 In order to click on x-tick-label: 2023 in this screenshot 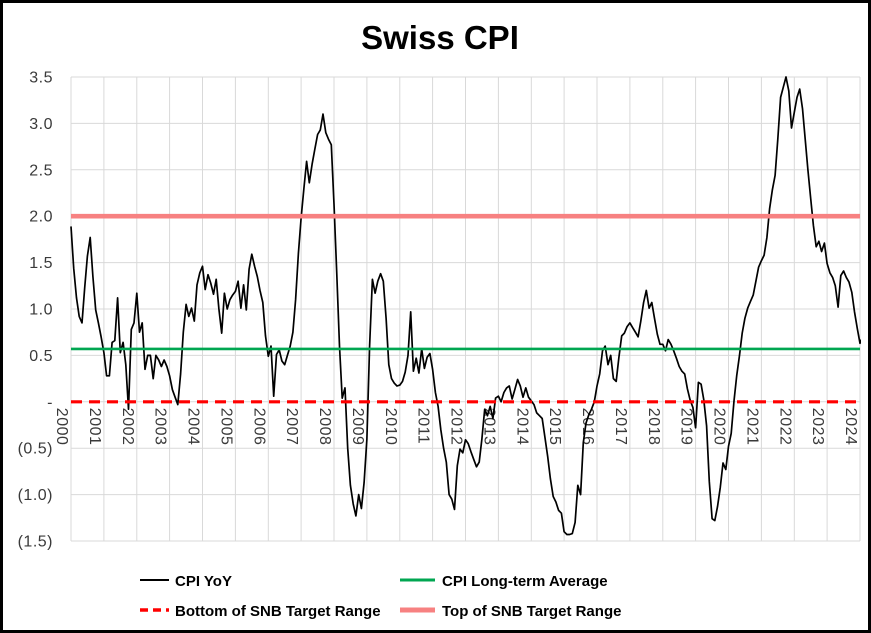, I will do `click(817, 427)`.